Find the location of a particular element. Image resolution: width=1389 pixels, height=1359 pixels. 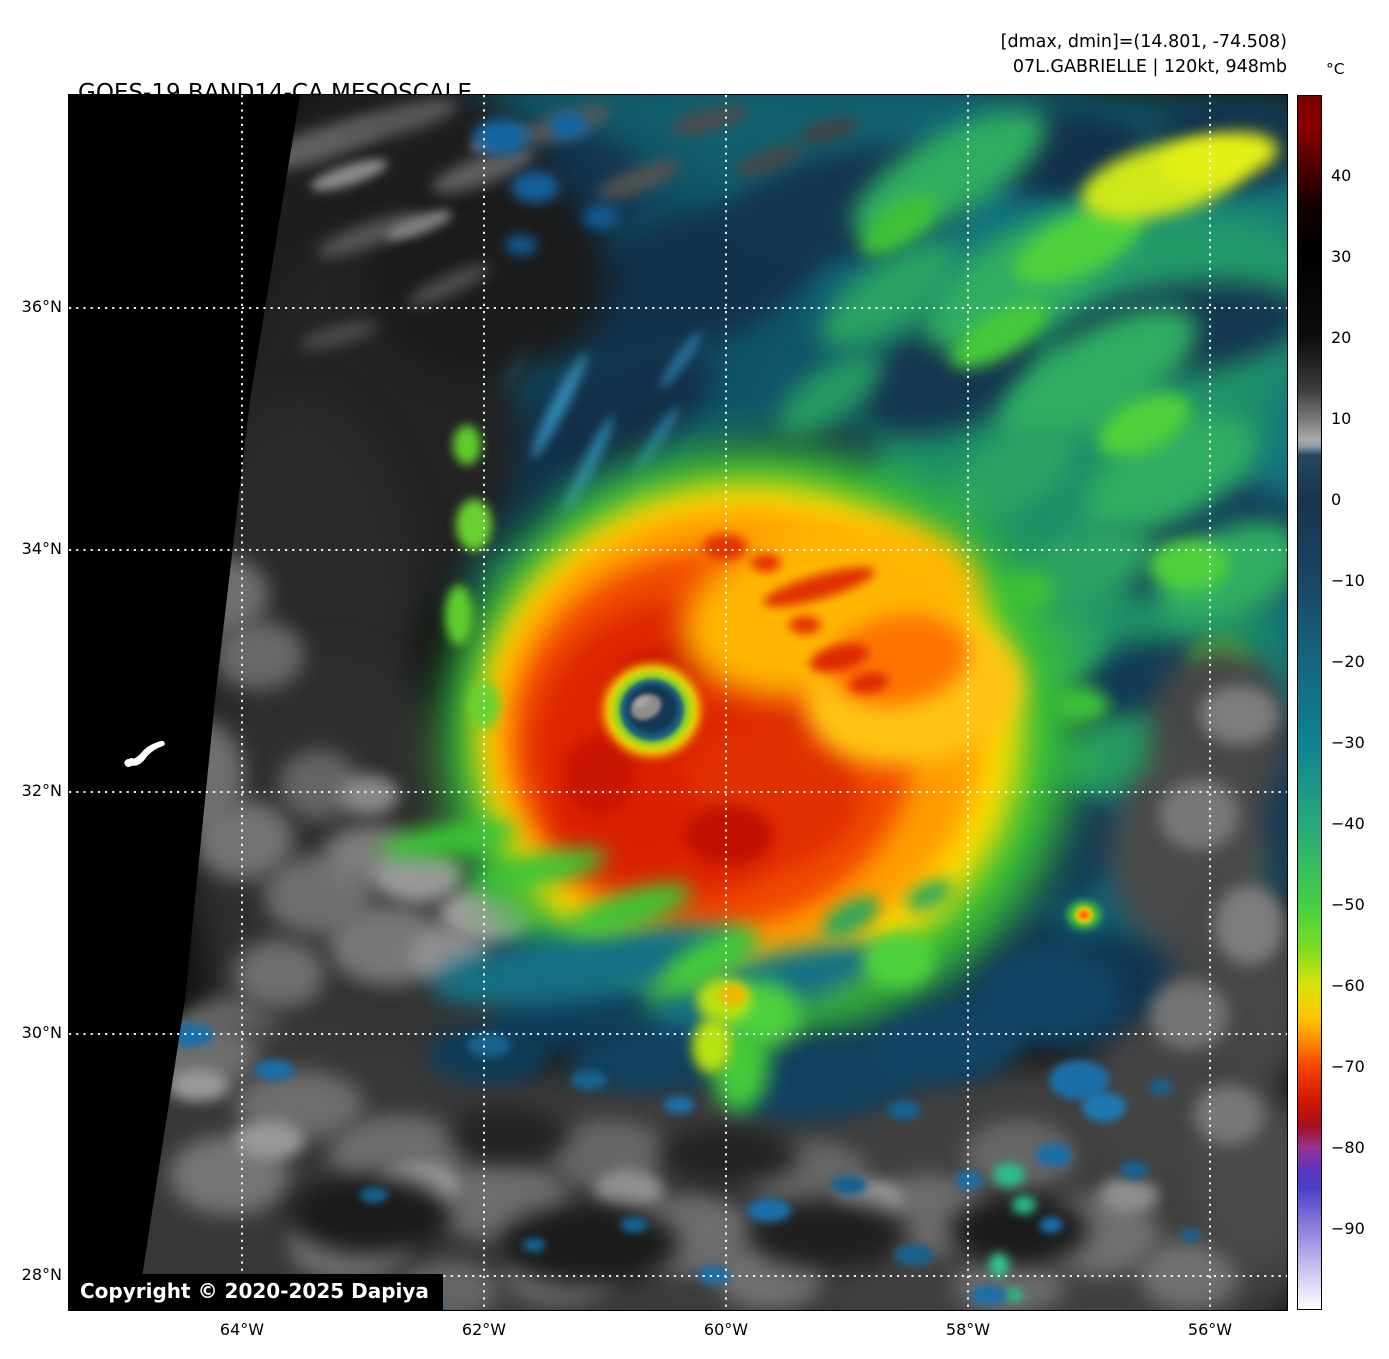

lat-tick-label: 36°N is located at coordinates (41, 306).